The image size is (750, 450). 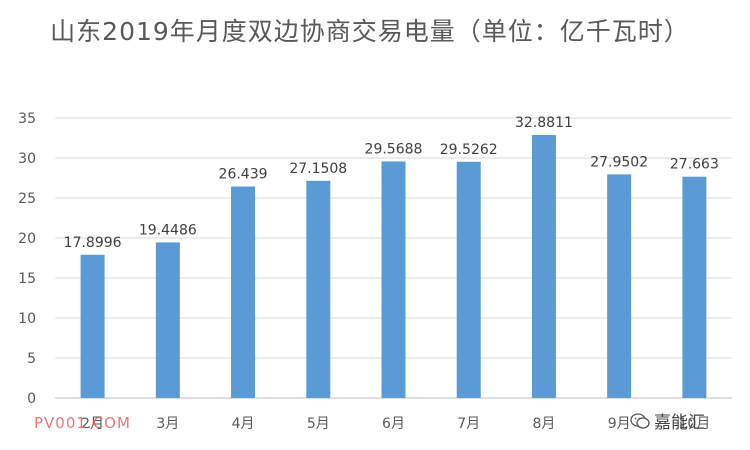 What do you see at coordinates (168, 230) in the screenshot?
I see `data-label: 19.4486` at bounding box center [168, 230].